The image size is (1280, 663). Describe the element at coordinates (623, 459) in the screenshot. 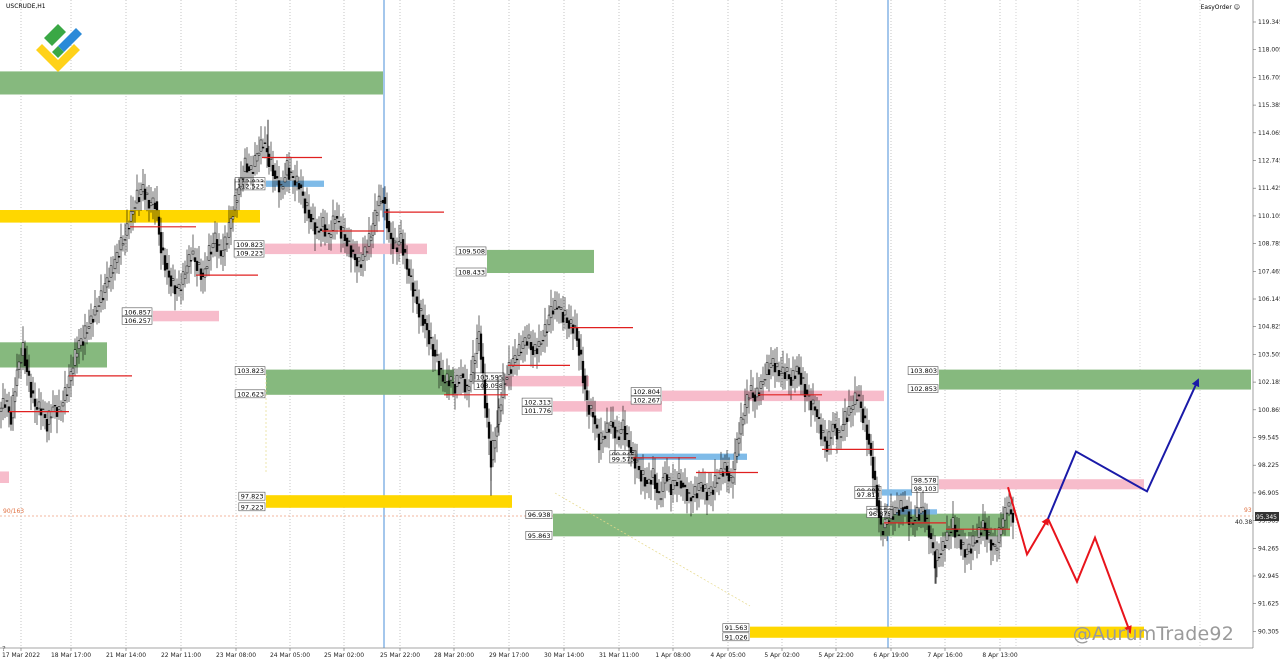

I see `zone-price-text: 99.575` at that location.